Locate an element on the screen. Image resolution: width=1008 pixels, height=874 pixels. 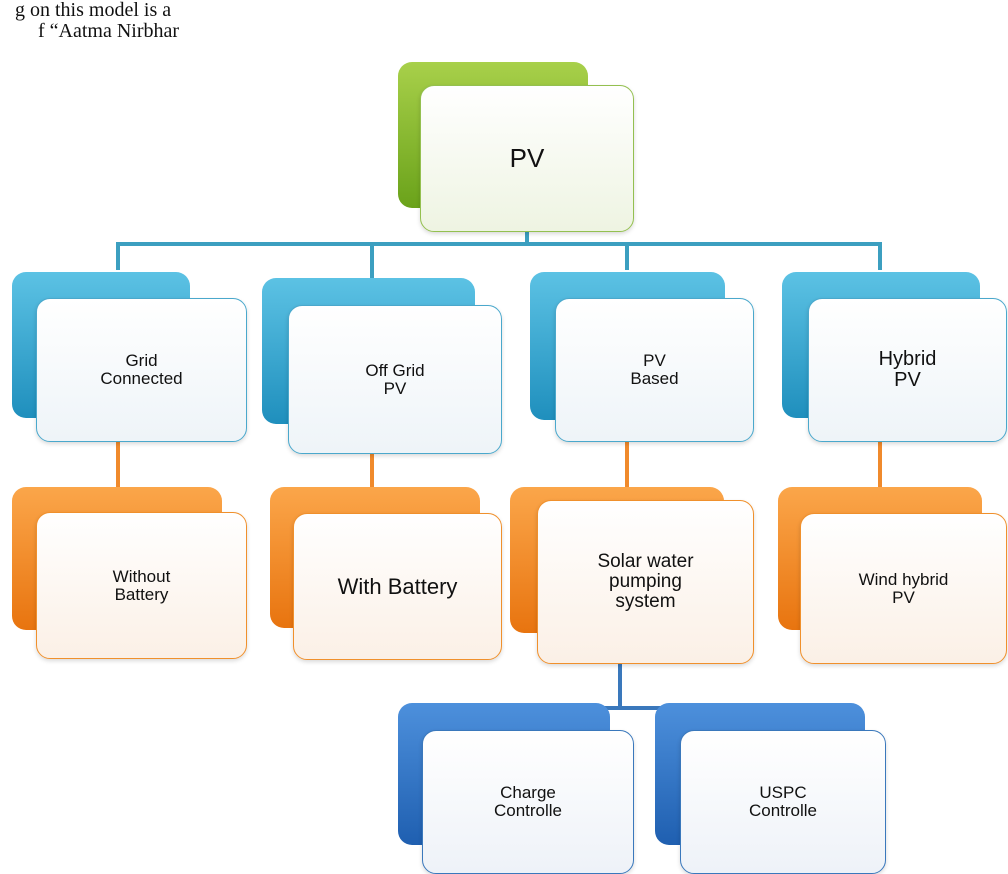
node-label: Off Grid is located at coordinates (395, 370).